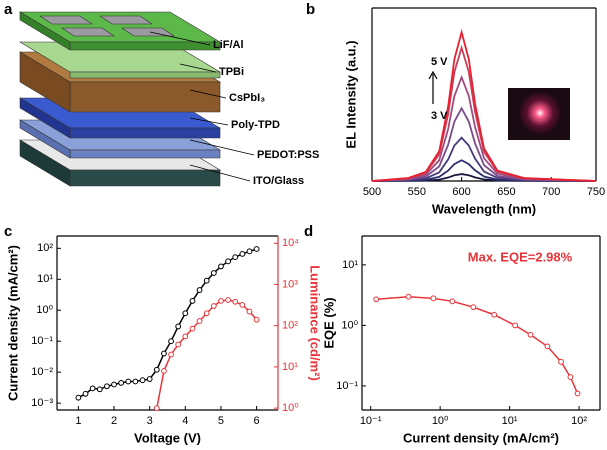  What do you see at coordinates (310, 9) in the screenshot?
I see `panel-label: b` at bounding box center [310, 9].